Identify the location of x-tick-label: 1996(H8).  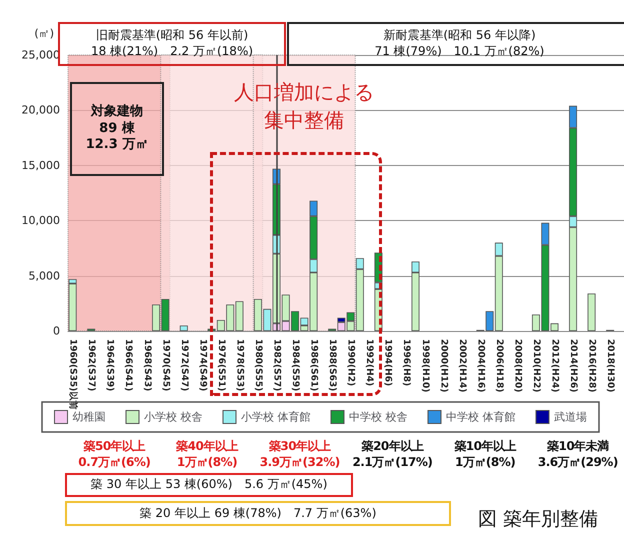
(406, 362).